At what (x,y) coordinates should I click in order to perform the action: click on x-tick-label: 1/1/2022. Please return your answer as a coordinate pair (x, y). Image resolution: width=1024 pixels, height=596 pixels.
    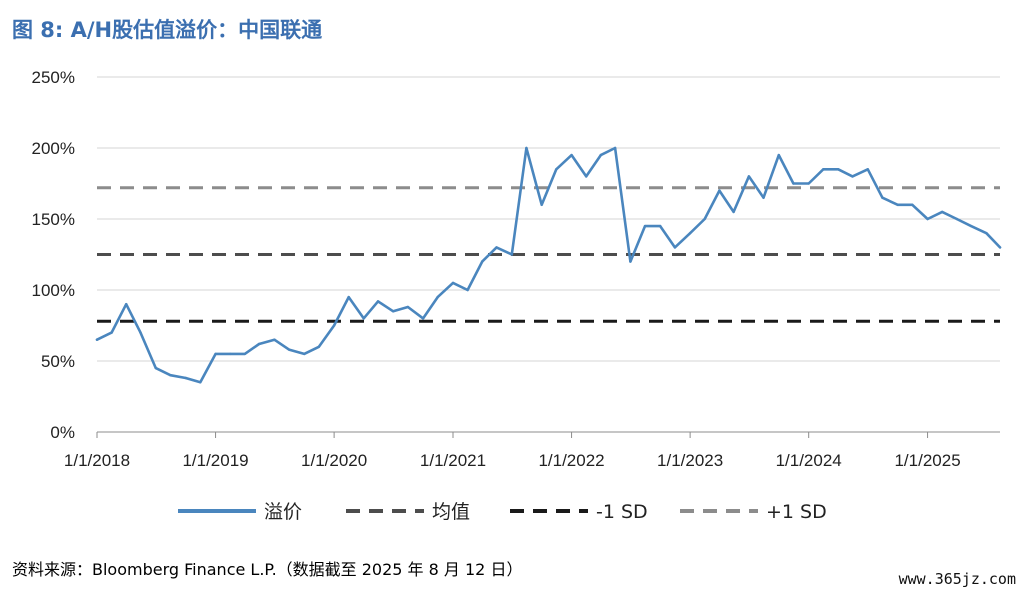
    Looking at the image, I should click on (571, 460).